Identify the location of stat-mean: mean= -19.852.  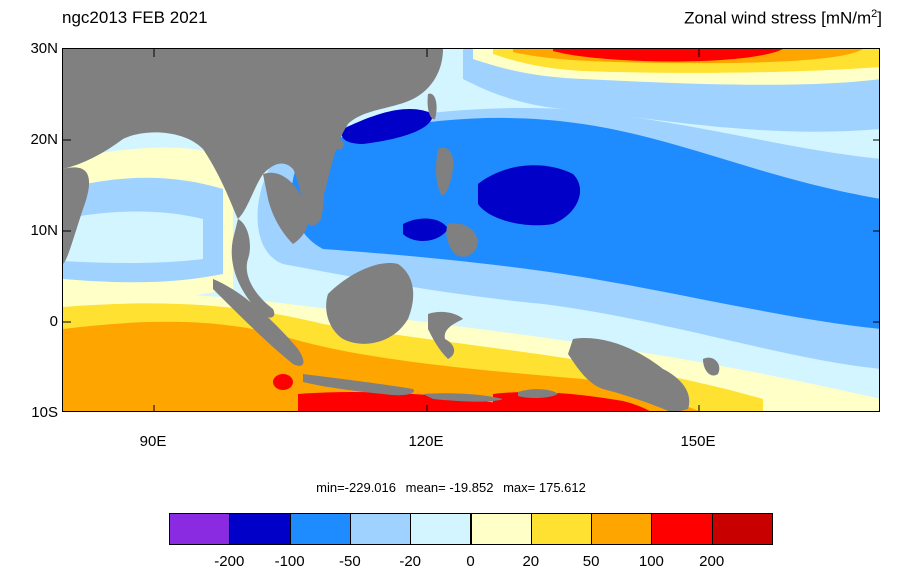
(449, 487).